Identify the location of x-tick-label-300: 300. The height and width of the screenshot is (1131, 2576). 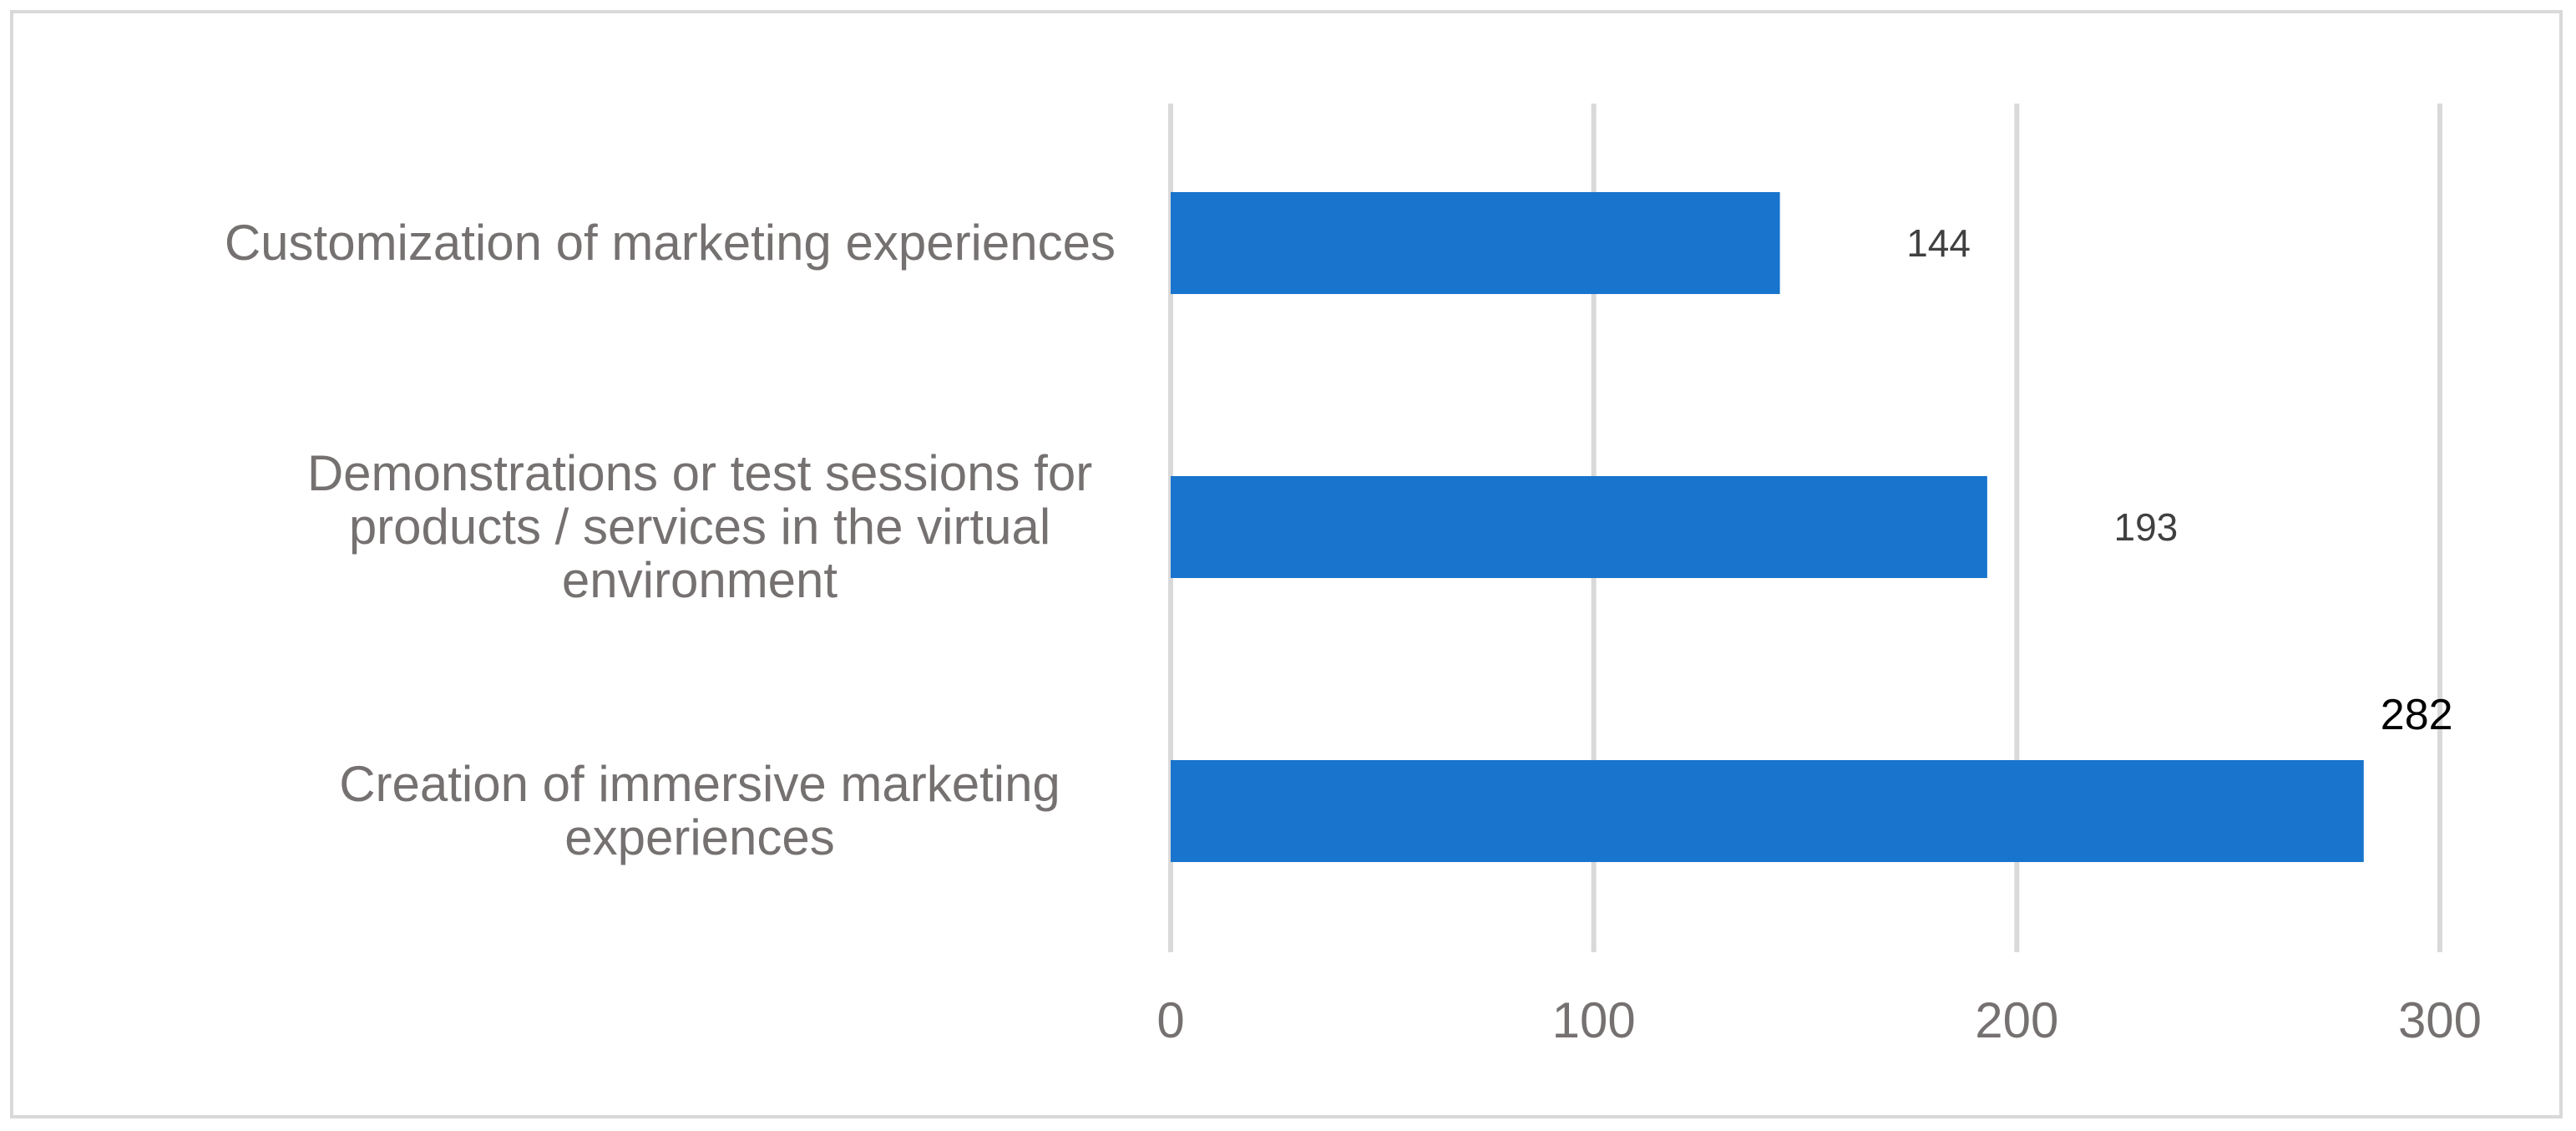
(2440, 1020).